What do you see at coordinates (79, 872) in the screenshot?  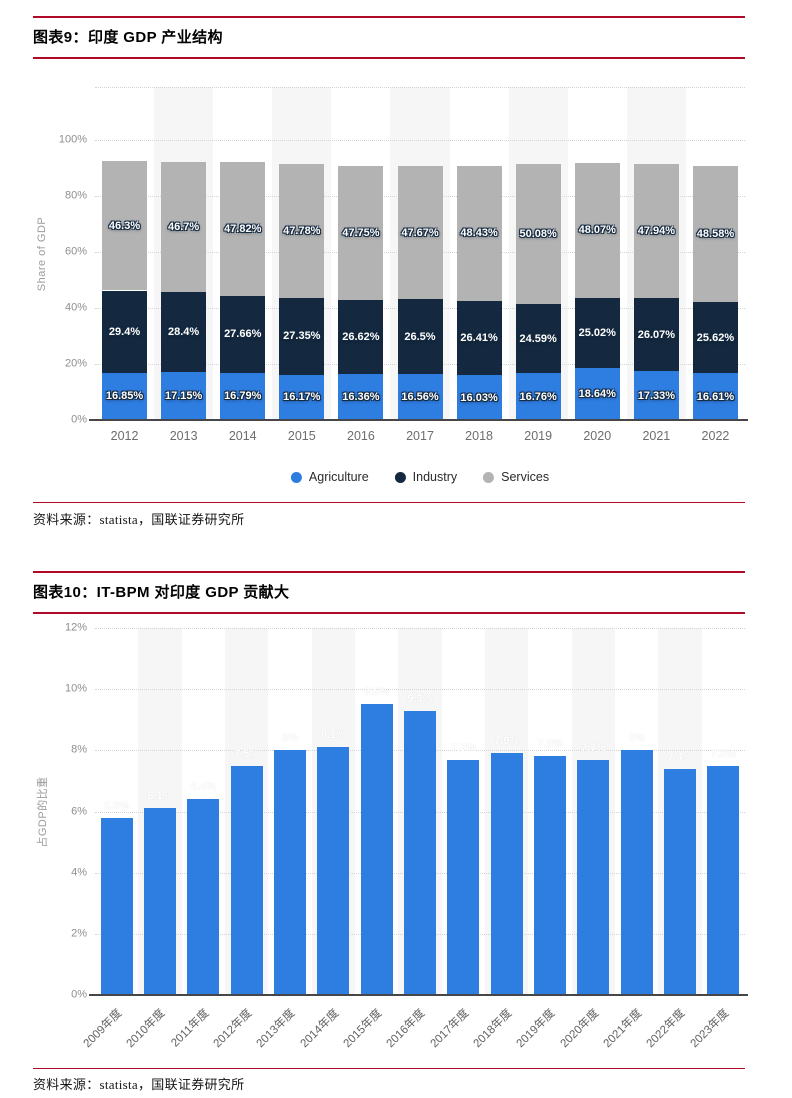 I see `y-tick-label: 4%` at bounding box center [79, 872].